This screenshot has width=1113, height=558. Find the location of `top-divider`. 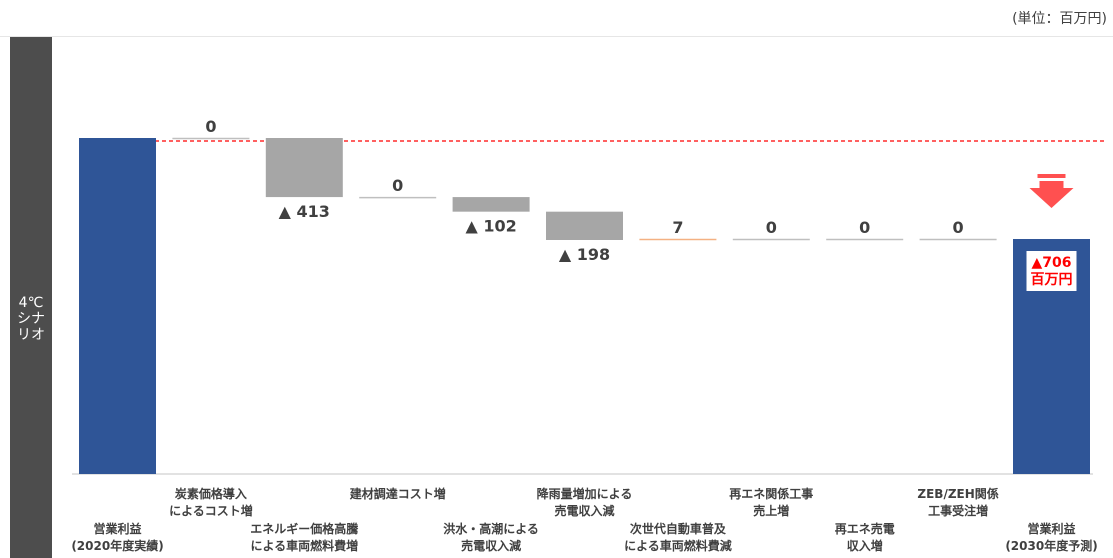

top-divider is located at coordinates (556, 36).